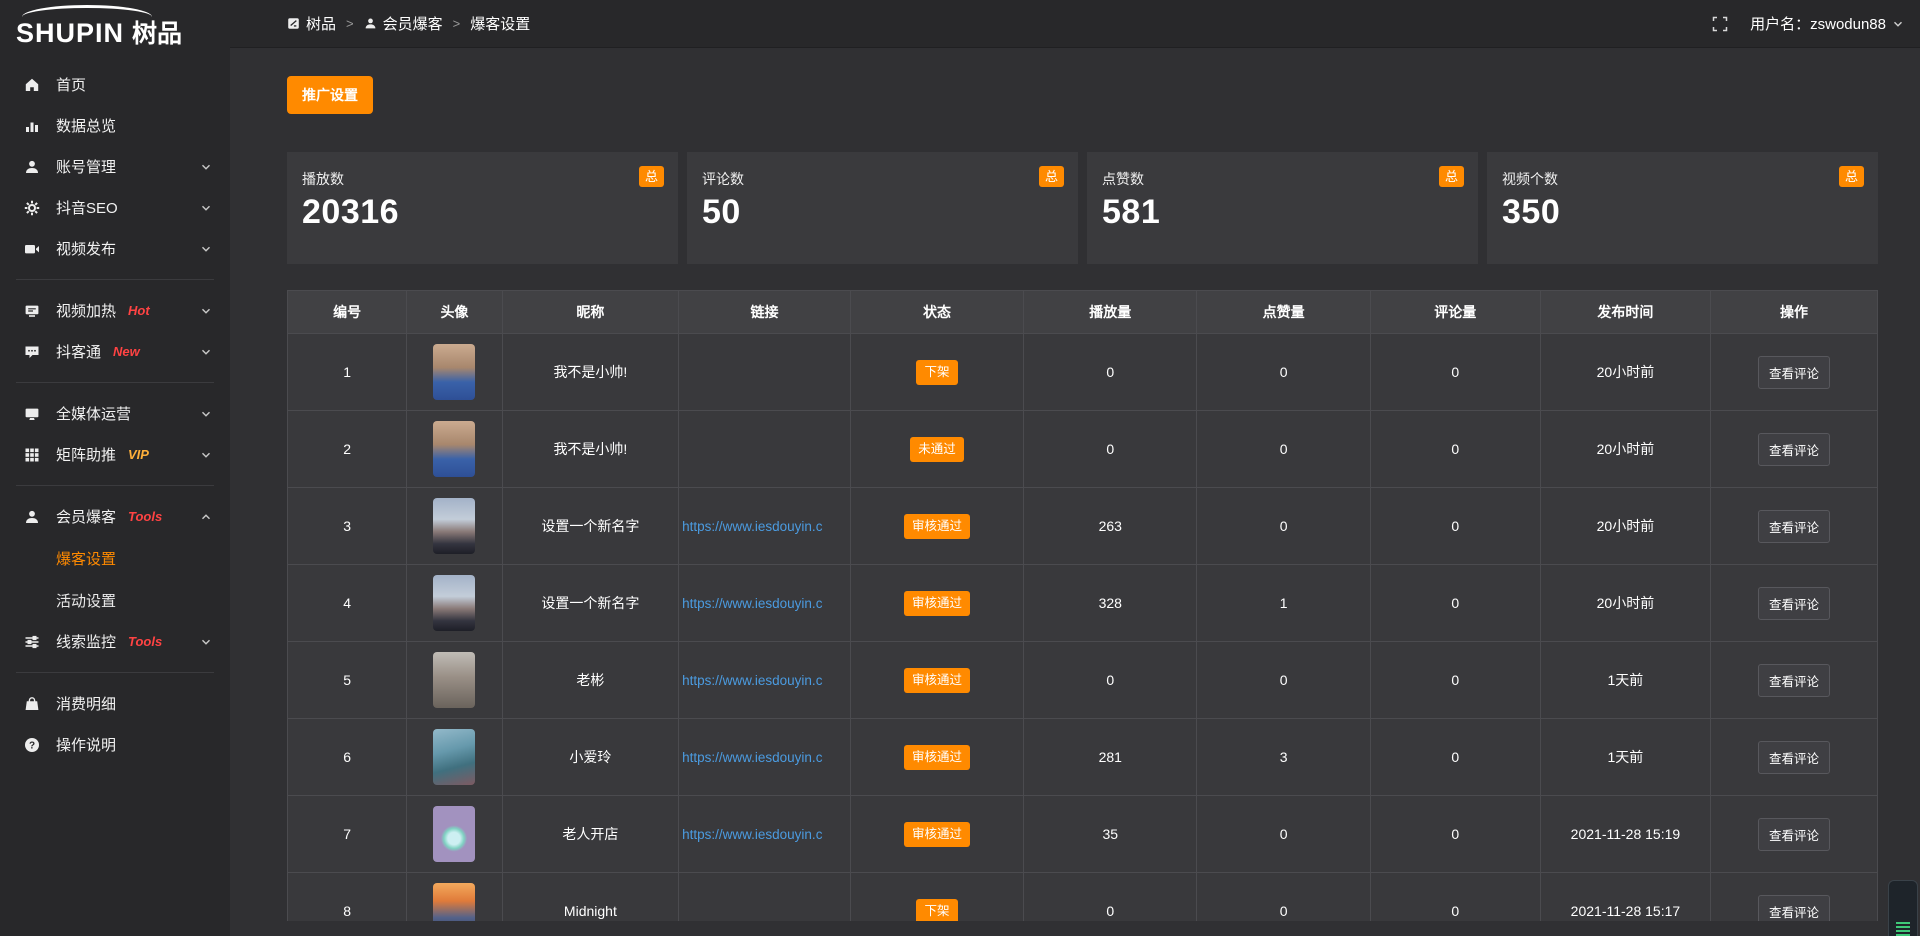 The height and width of the screenshot is (936, 1920). Describe the element at coordinates (33, 311) in the screenshot. I see `tv-icon` at that location.